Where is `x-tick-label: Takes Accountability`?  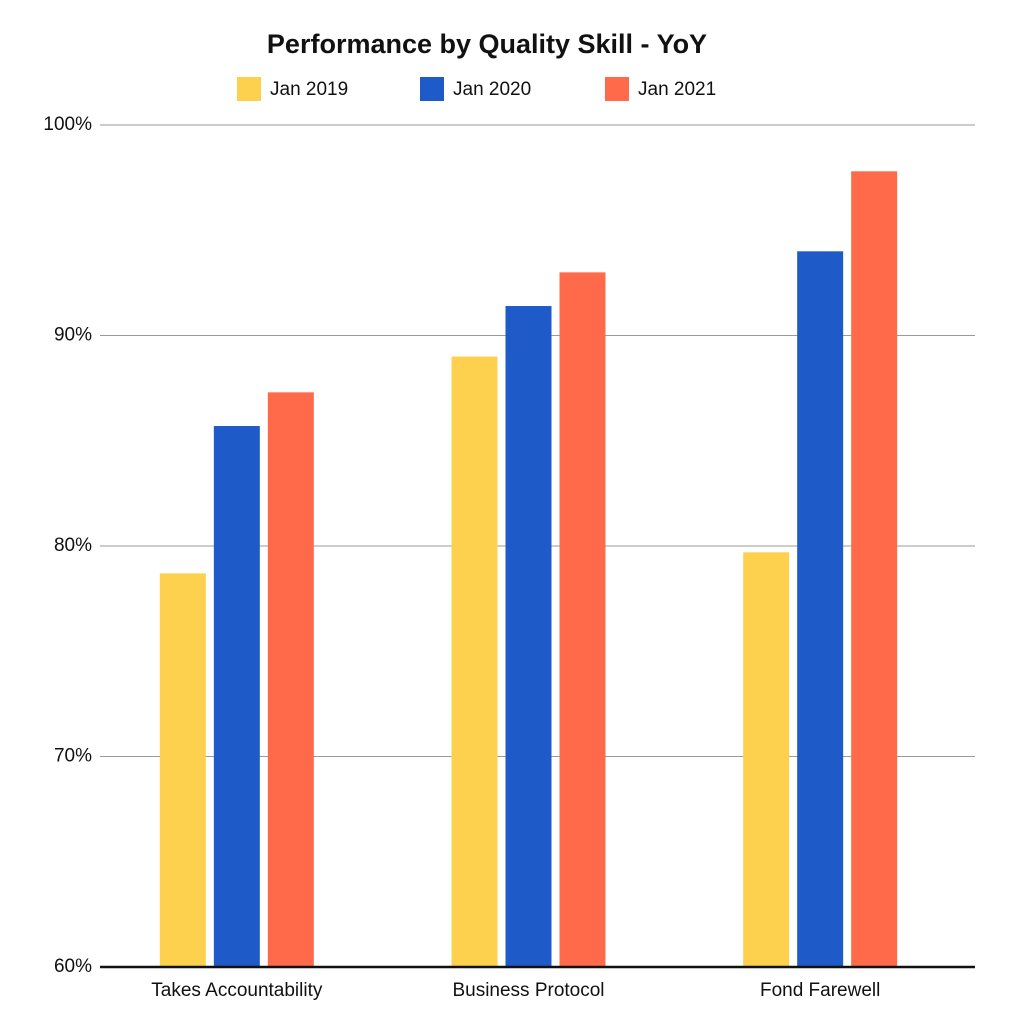
x-tick-label: Takes Accountability is located at coordinates (237, 990).